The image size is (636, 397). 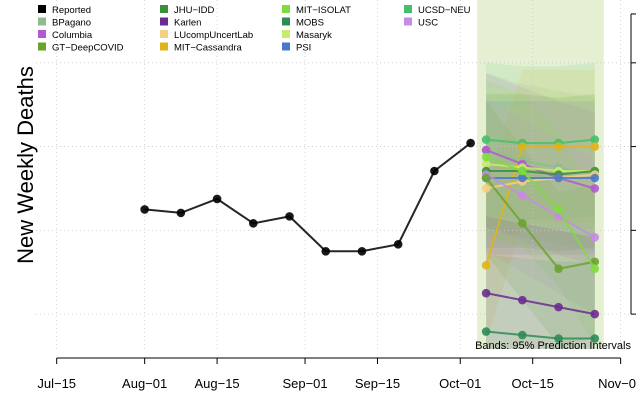 What do you see at coordinates (187, 23) in the screenshot?
I see `legend-label: Karlen` at bounding box center [187, 23].